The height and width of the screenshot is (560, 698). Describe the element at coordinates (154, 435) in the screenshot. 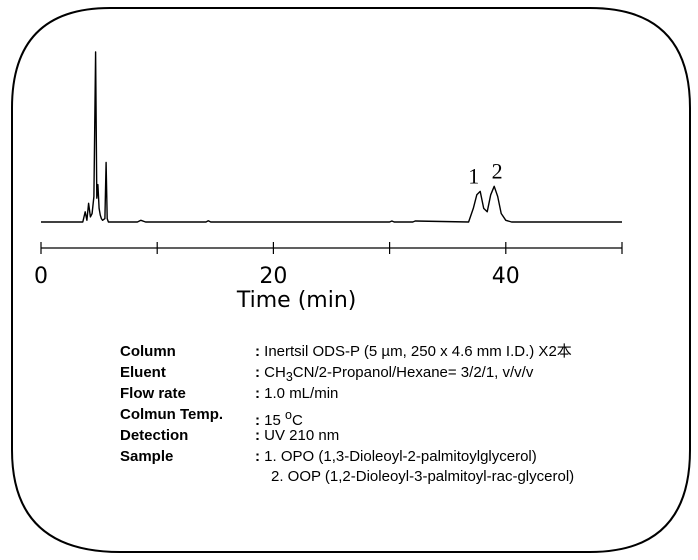

I see `condition-label: Detection` at that location.